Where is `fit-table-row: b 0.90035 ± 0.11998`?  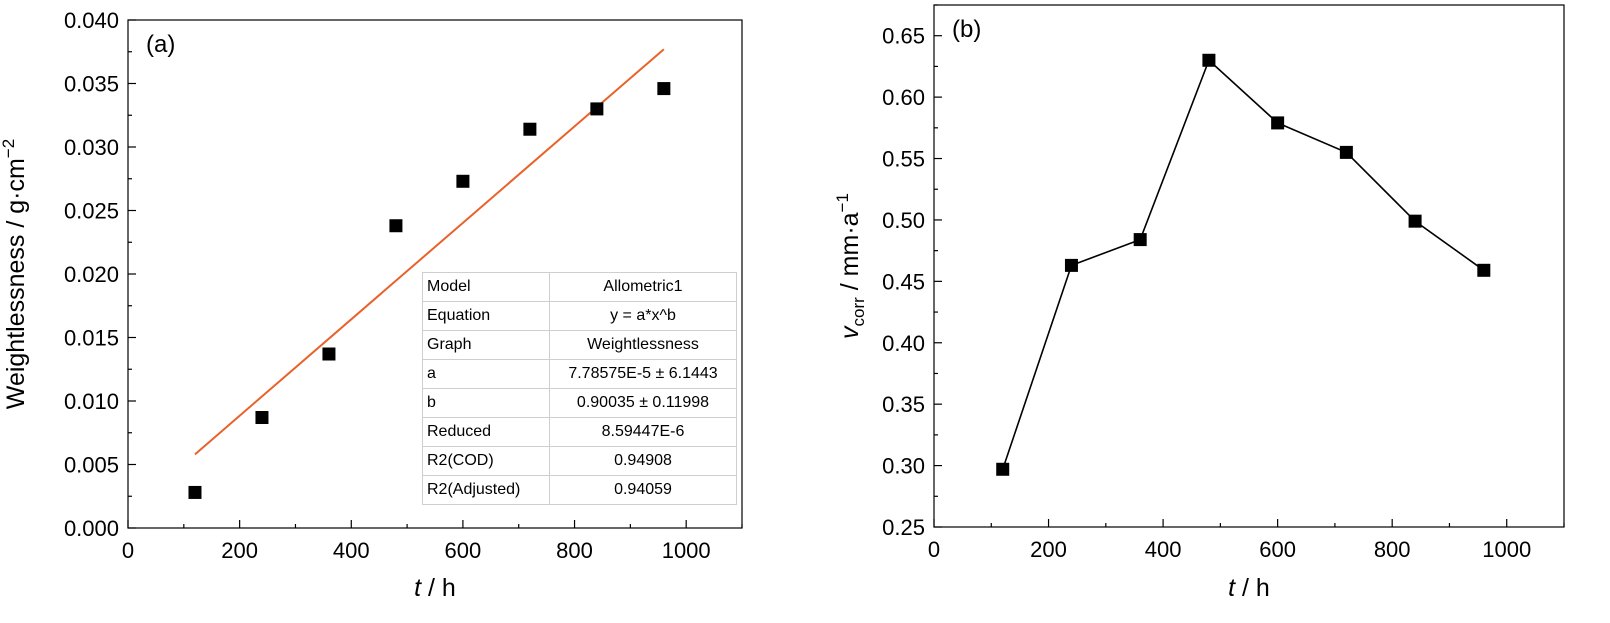
fit-table-row: b 0.90035 ± 0.11998 is located at coordinates (579, 403).